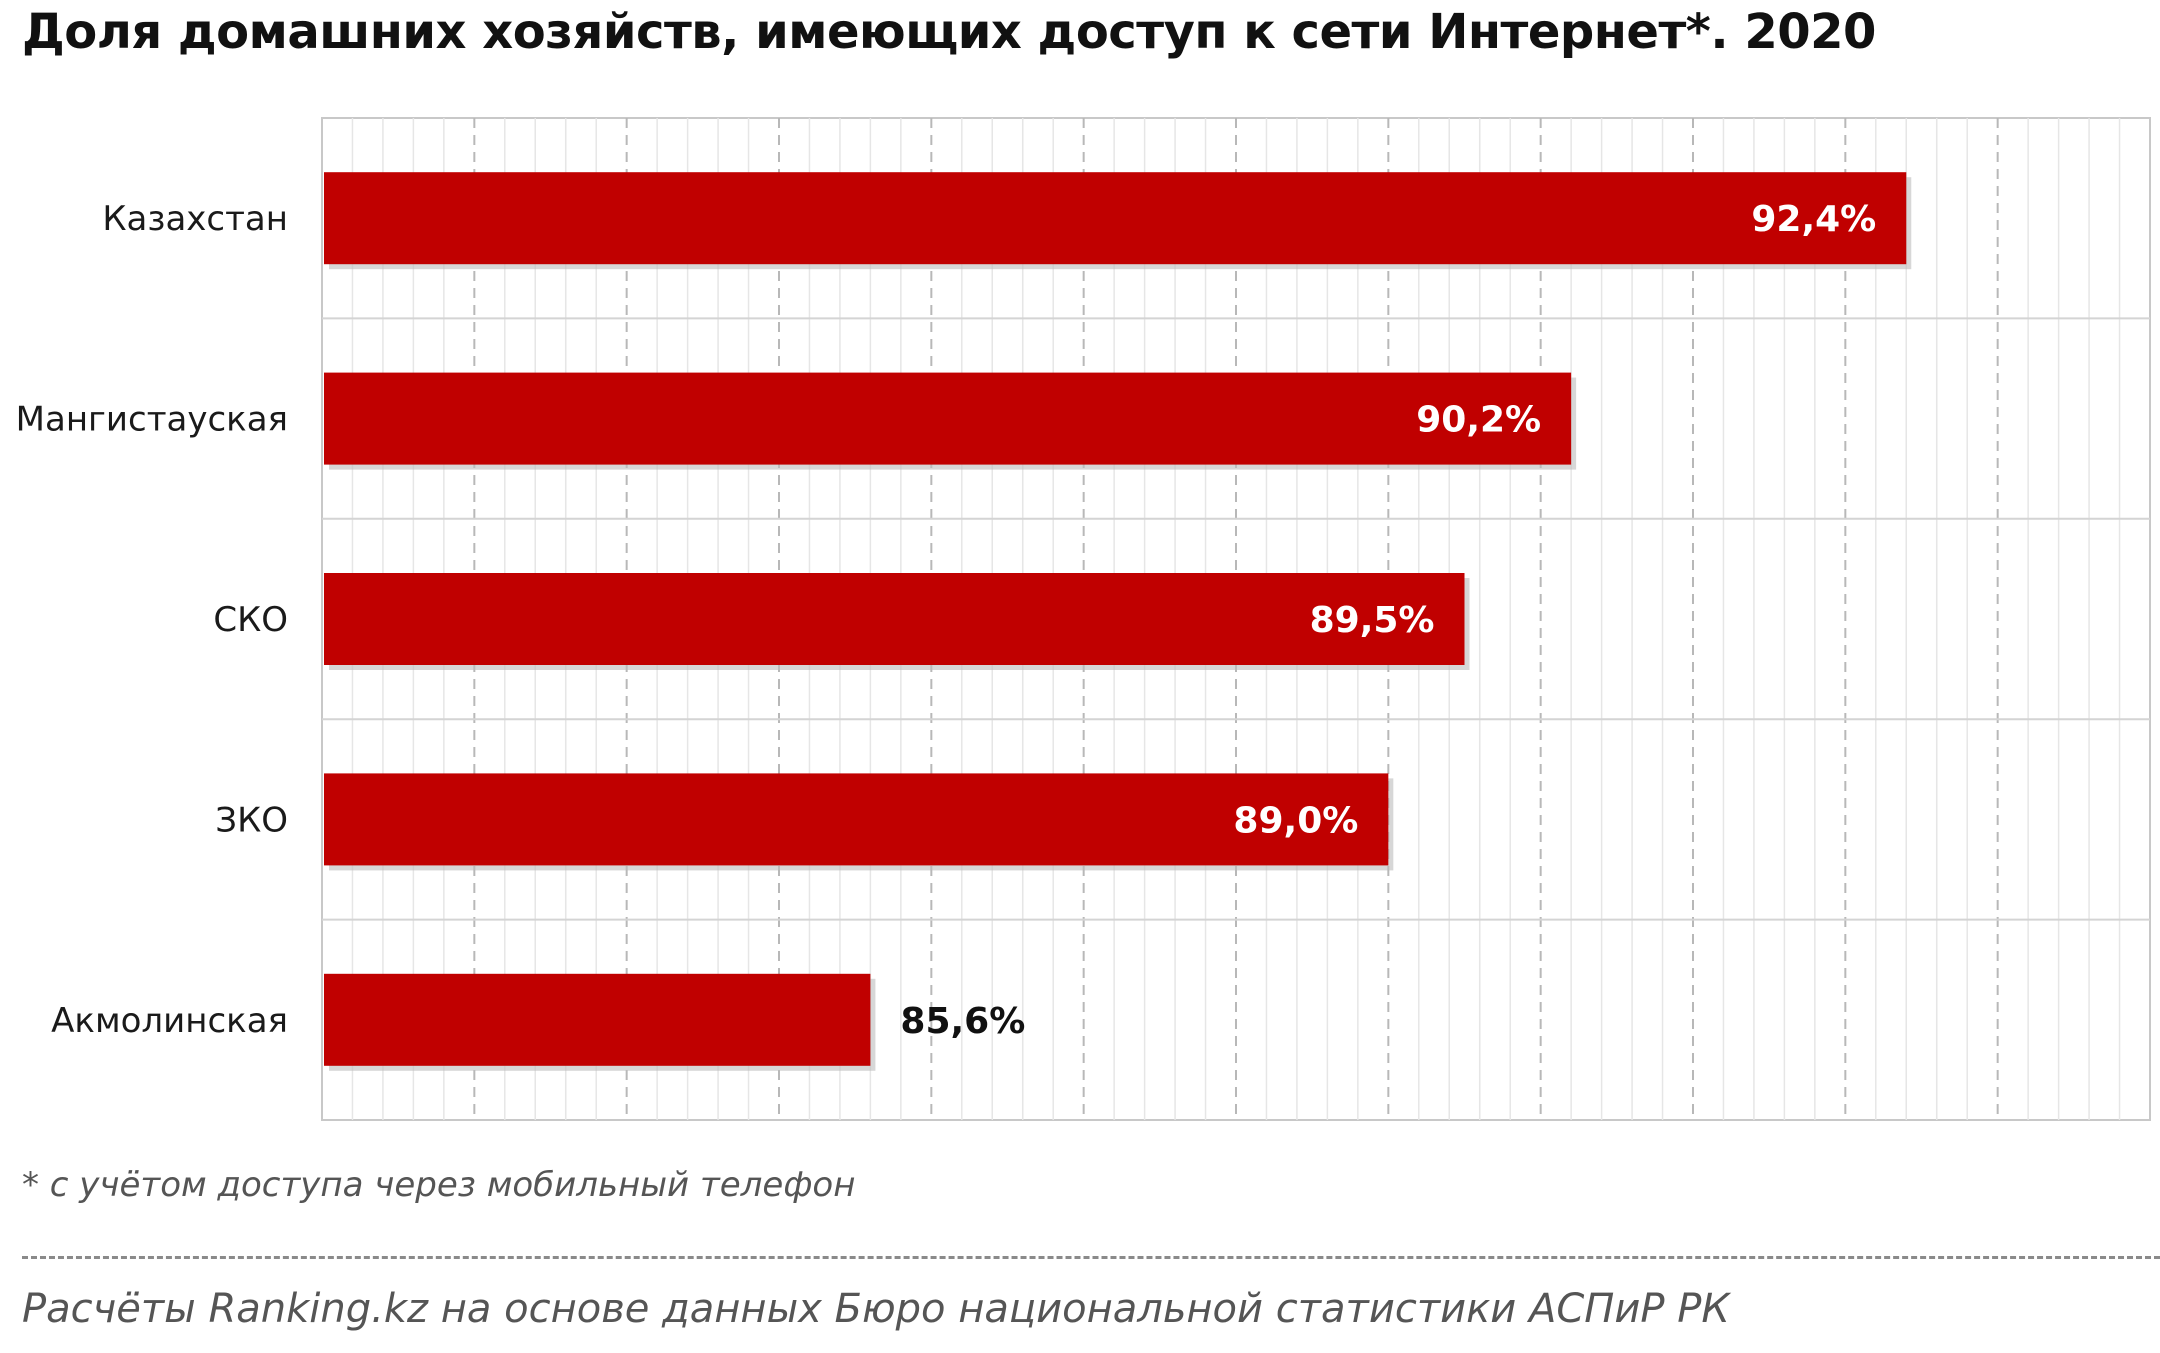 The height and width of the screenshot is (1353, 2160). Describe the element at coordinates (169, 1021) in the screenshot. I see `category-label: Акмолинская` at that location.